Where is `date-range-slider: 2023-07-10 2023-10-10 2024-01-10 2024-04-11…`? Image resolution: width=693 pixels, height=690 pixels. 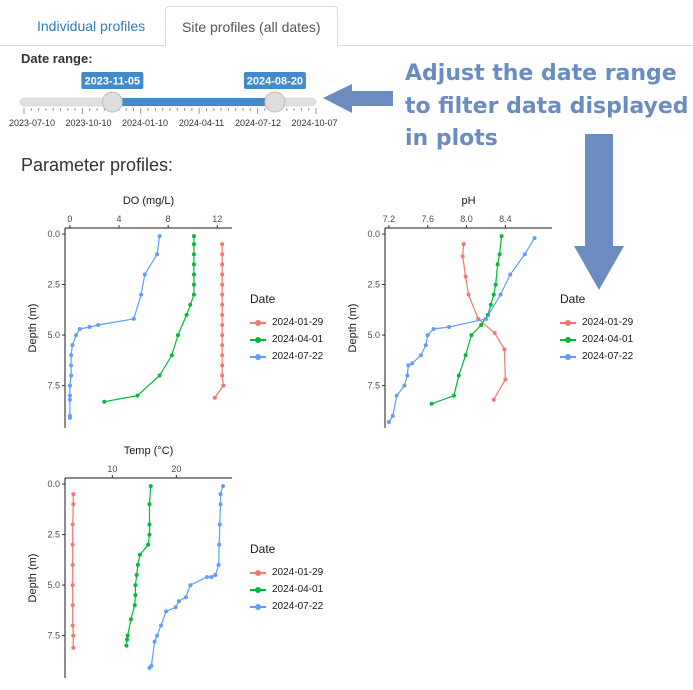 date-range-slider: 2023-07-10 2023-10-10 2024-01-10 2024-04-11… is located at coordinates (170, 101).